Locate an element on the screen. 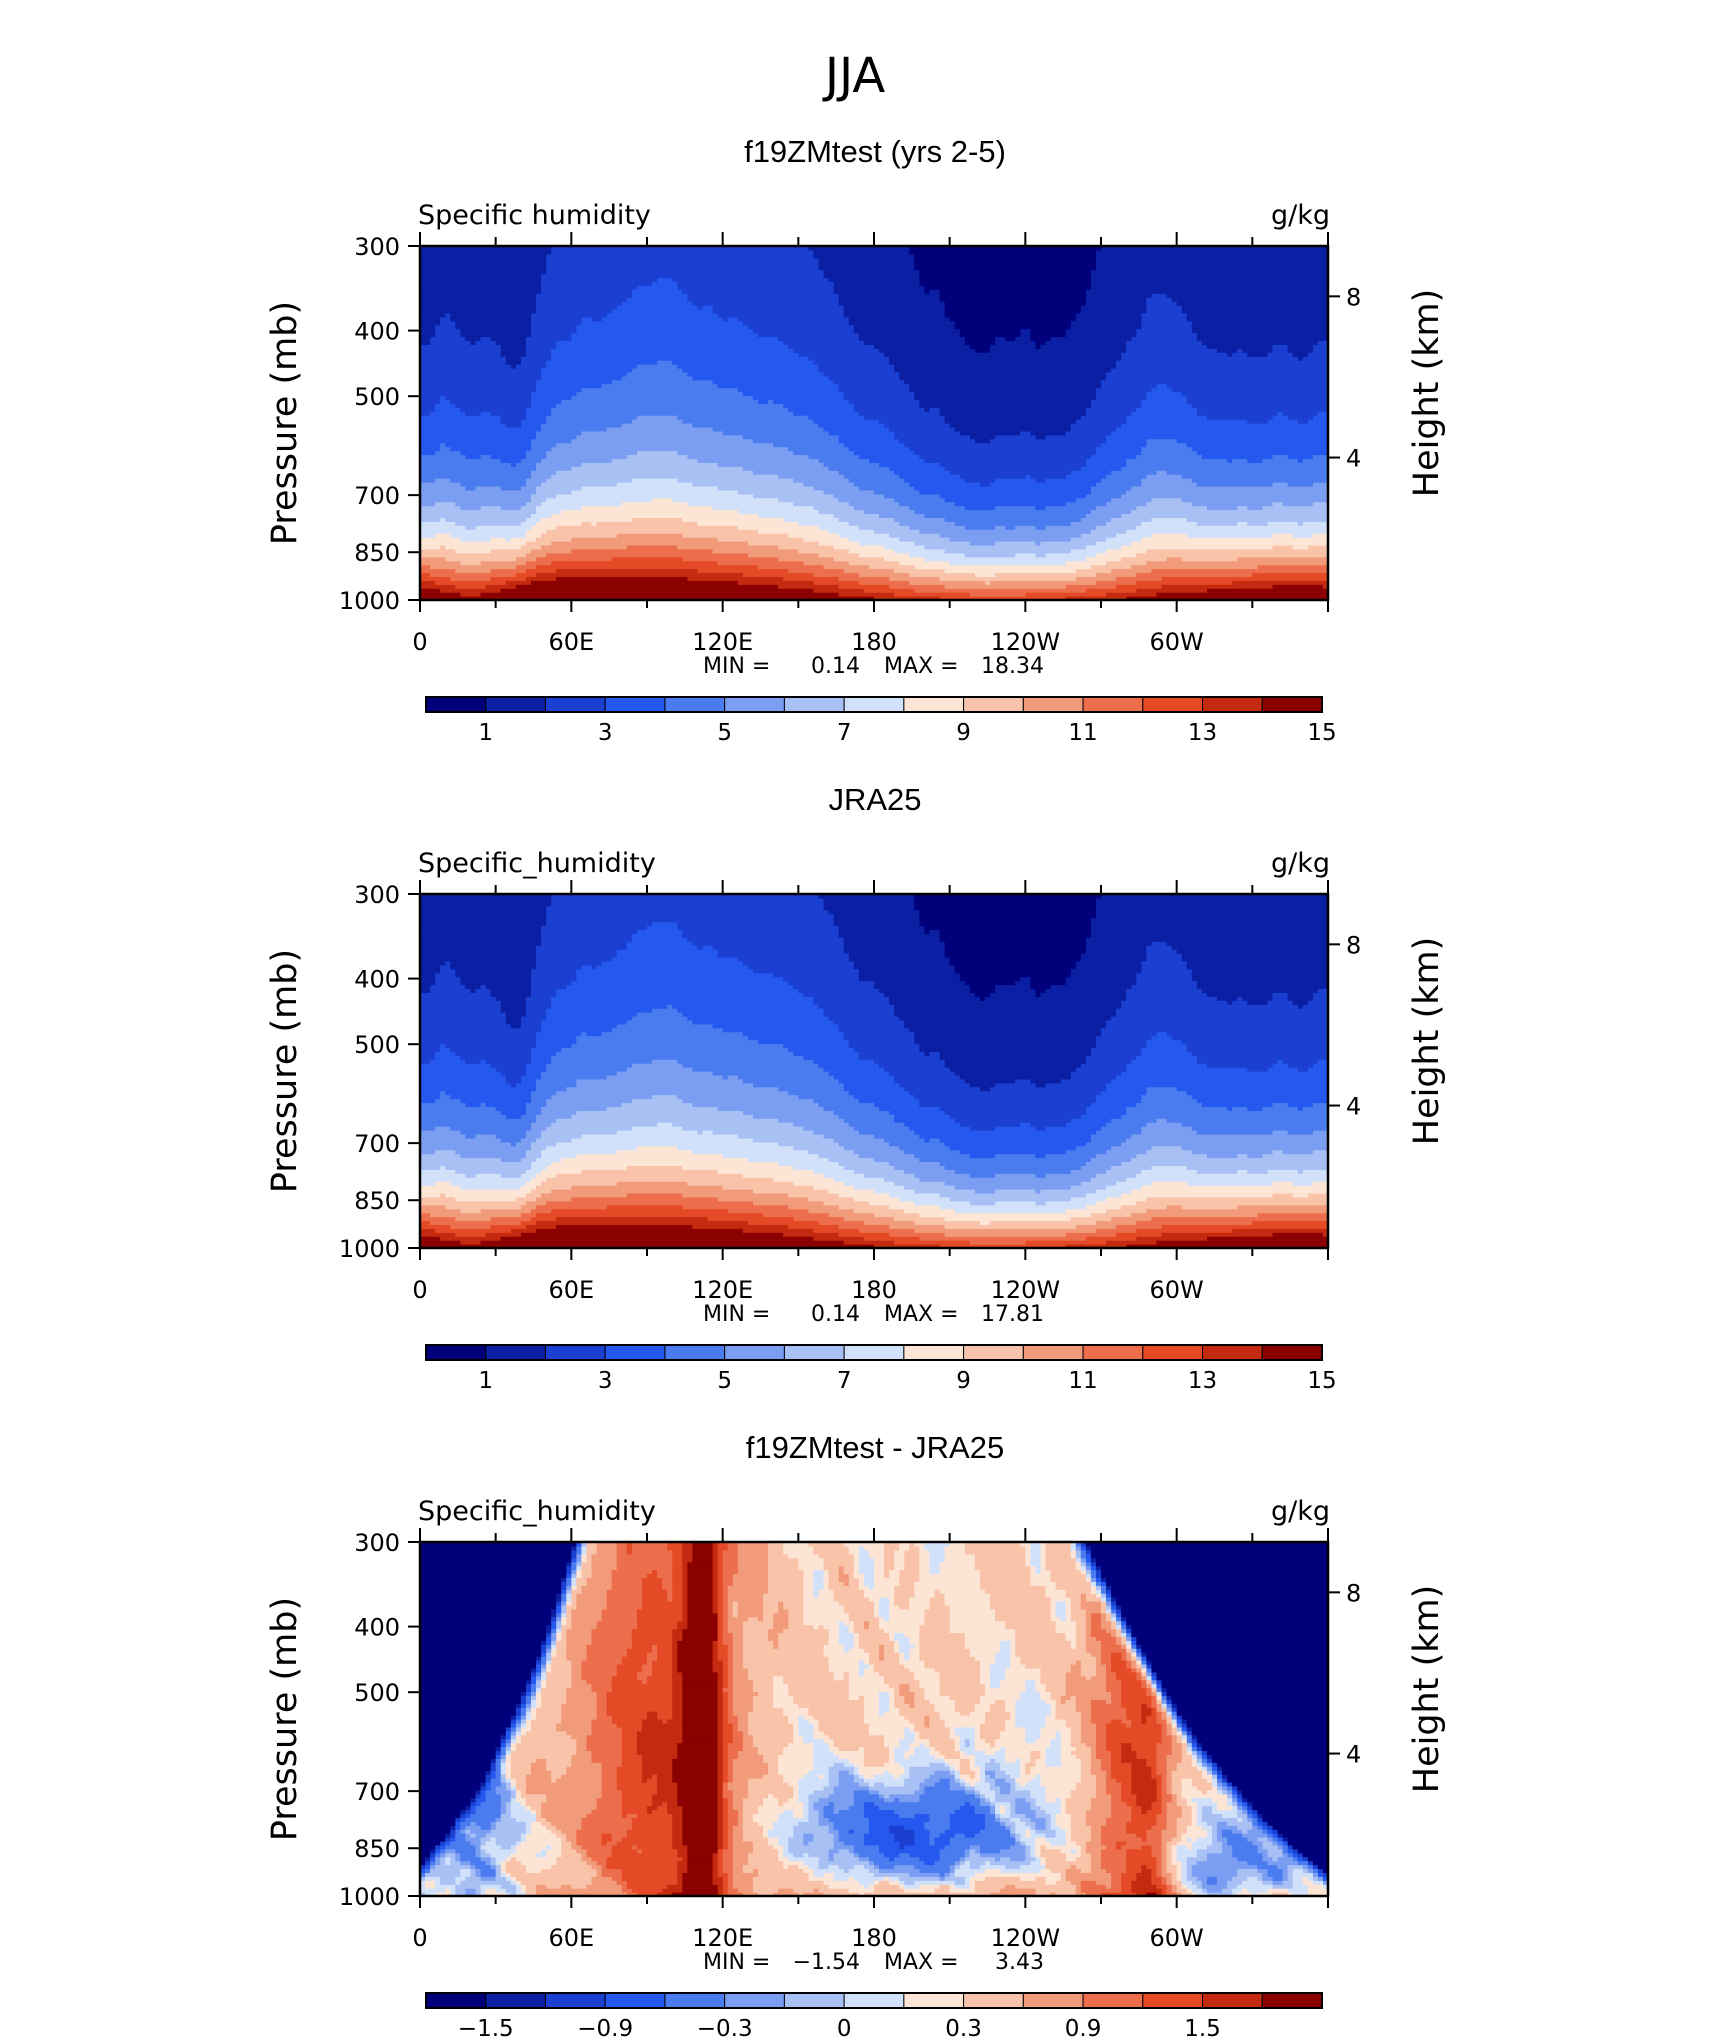 The height and width of the screenshot is (2038, 1710). colorbar-label: 0.9 is located at coordinates (1083, 2027).